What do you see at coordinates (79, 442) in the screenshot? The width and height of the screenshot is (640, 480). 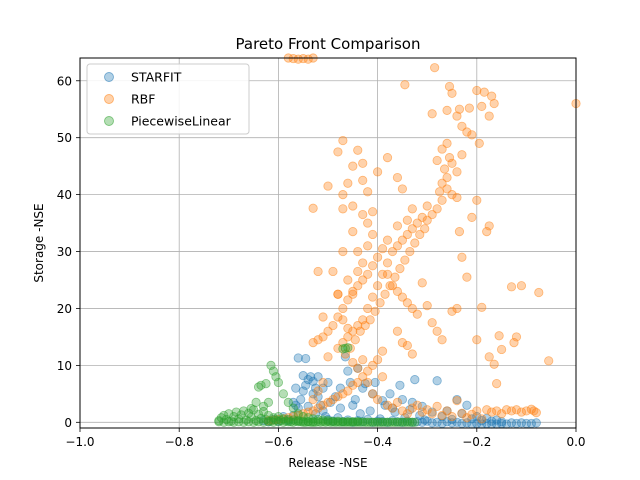 I see `x-tick-label-0: −1.0` at bounding box center [79, 442].